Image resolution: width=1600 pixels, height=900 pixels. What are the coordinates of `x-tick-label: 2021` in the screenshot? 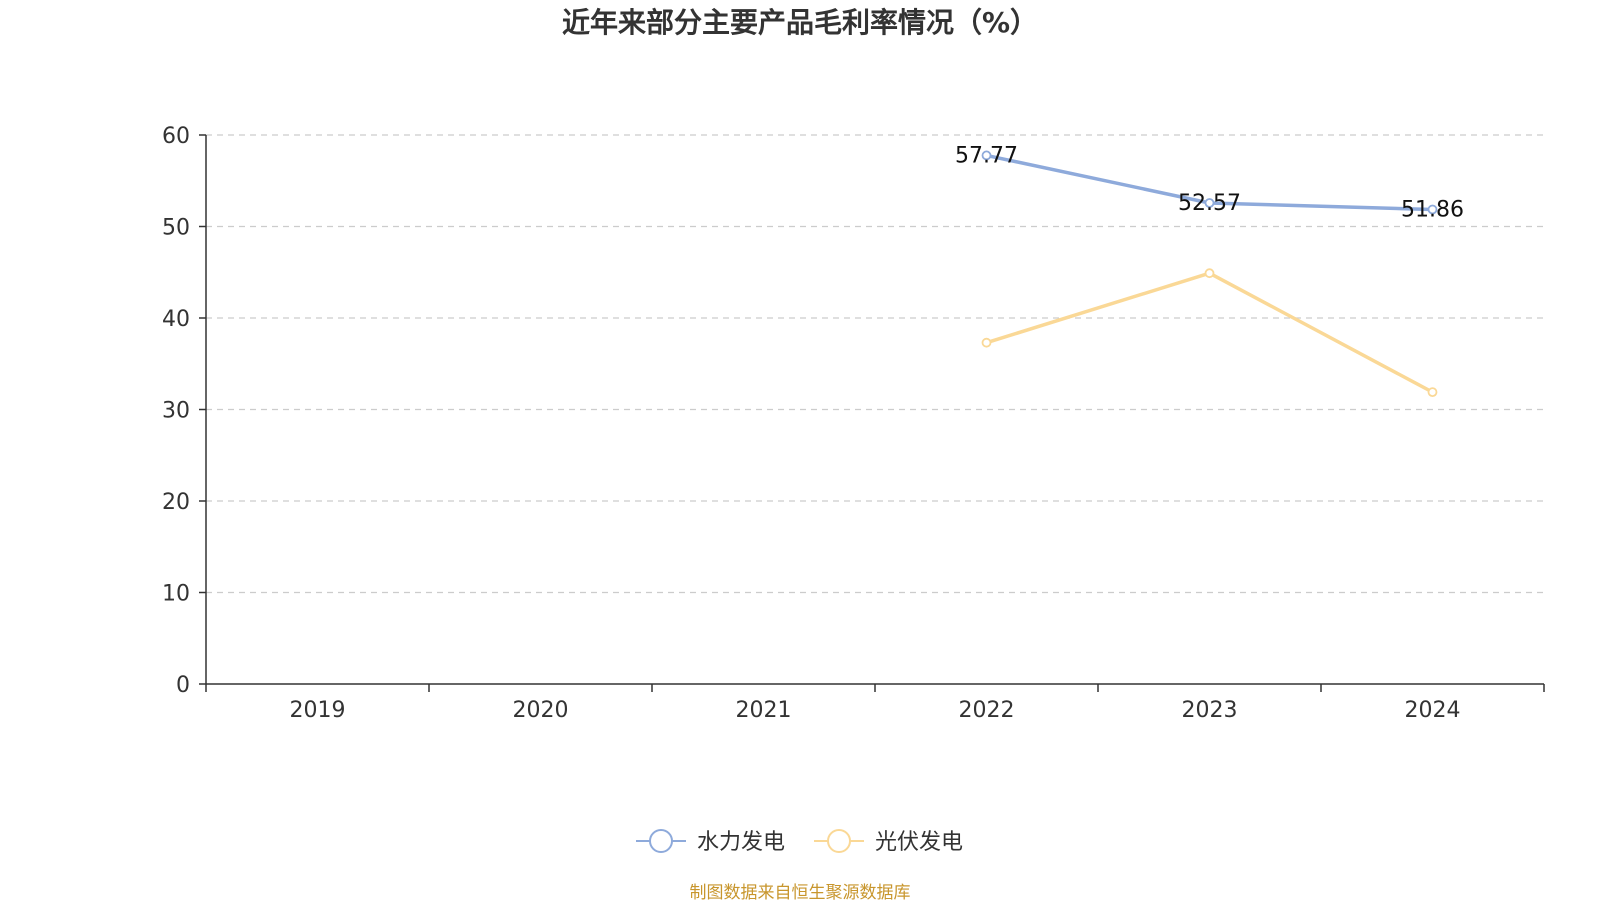 It's located at (764, 710).